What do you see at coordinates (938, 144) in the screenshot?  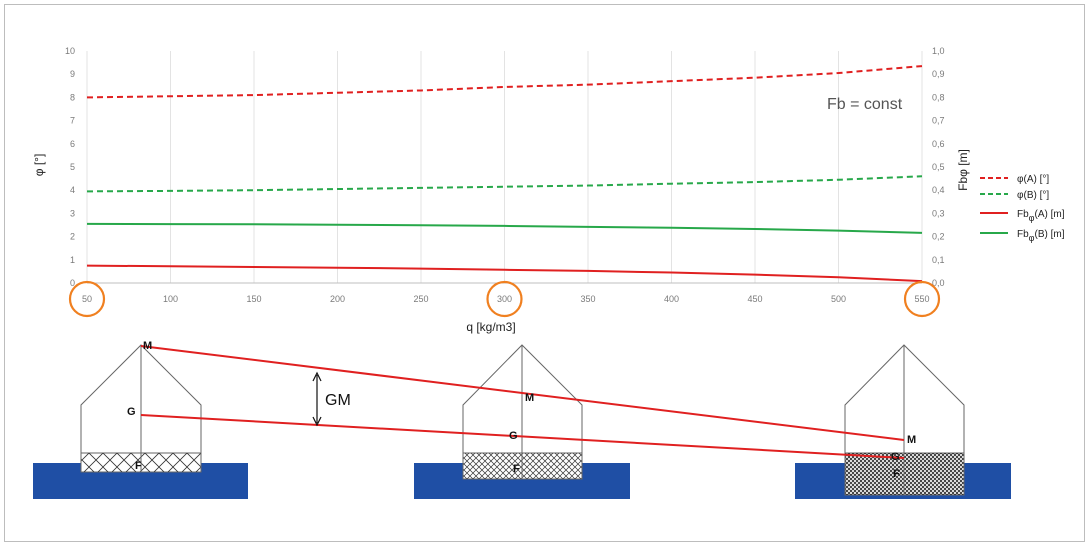 I see `y-right-tick-label: 0,6` at bounding box center [938, 144].